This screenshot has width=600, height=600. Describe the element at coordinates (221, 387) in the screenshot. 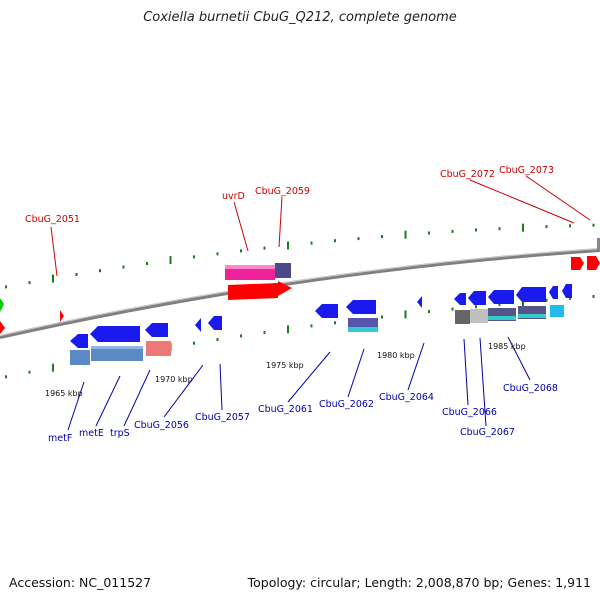

I see `leader-CbuG_2057` at that location.